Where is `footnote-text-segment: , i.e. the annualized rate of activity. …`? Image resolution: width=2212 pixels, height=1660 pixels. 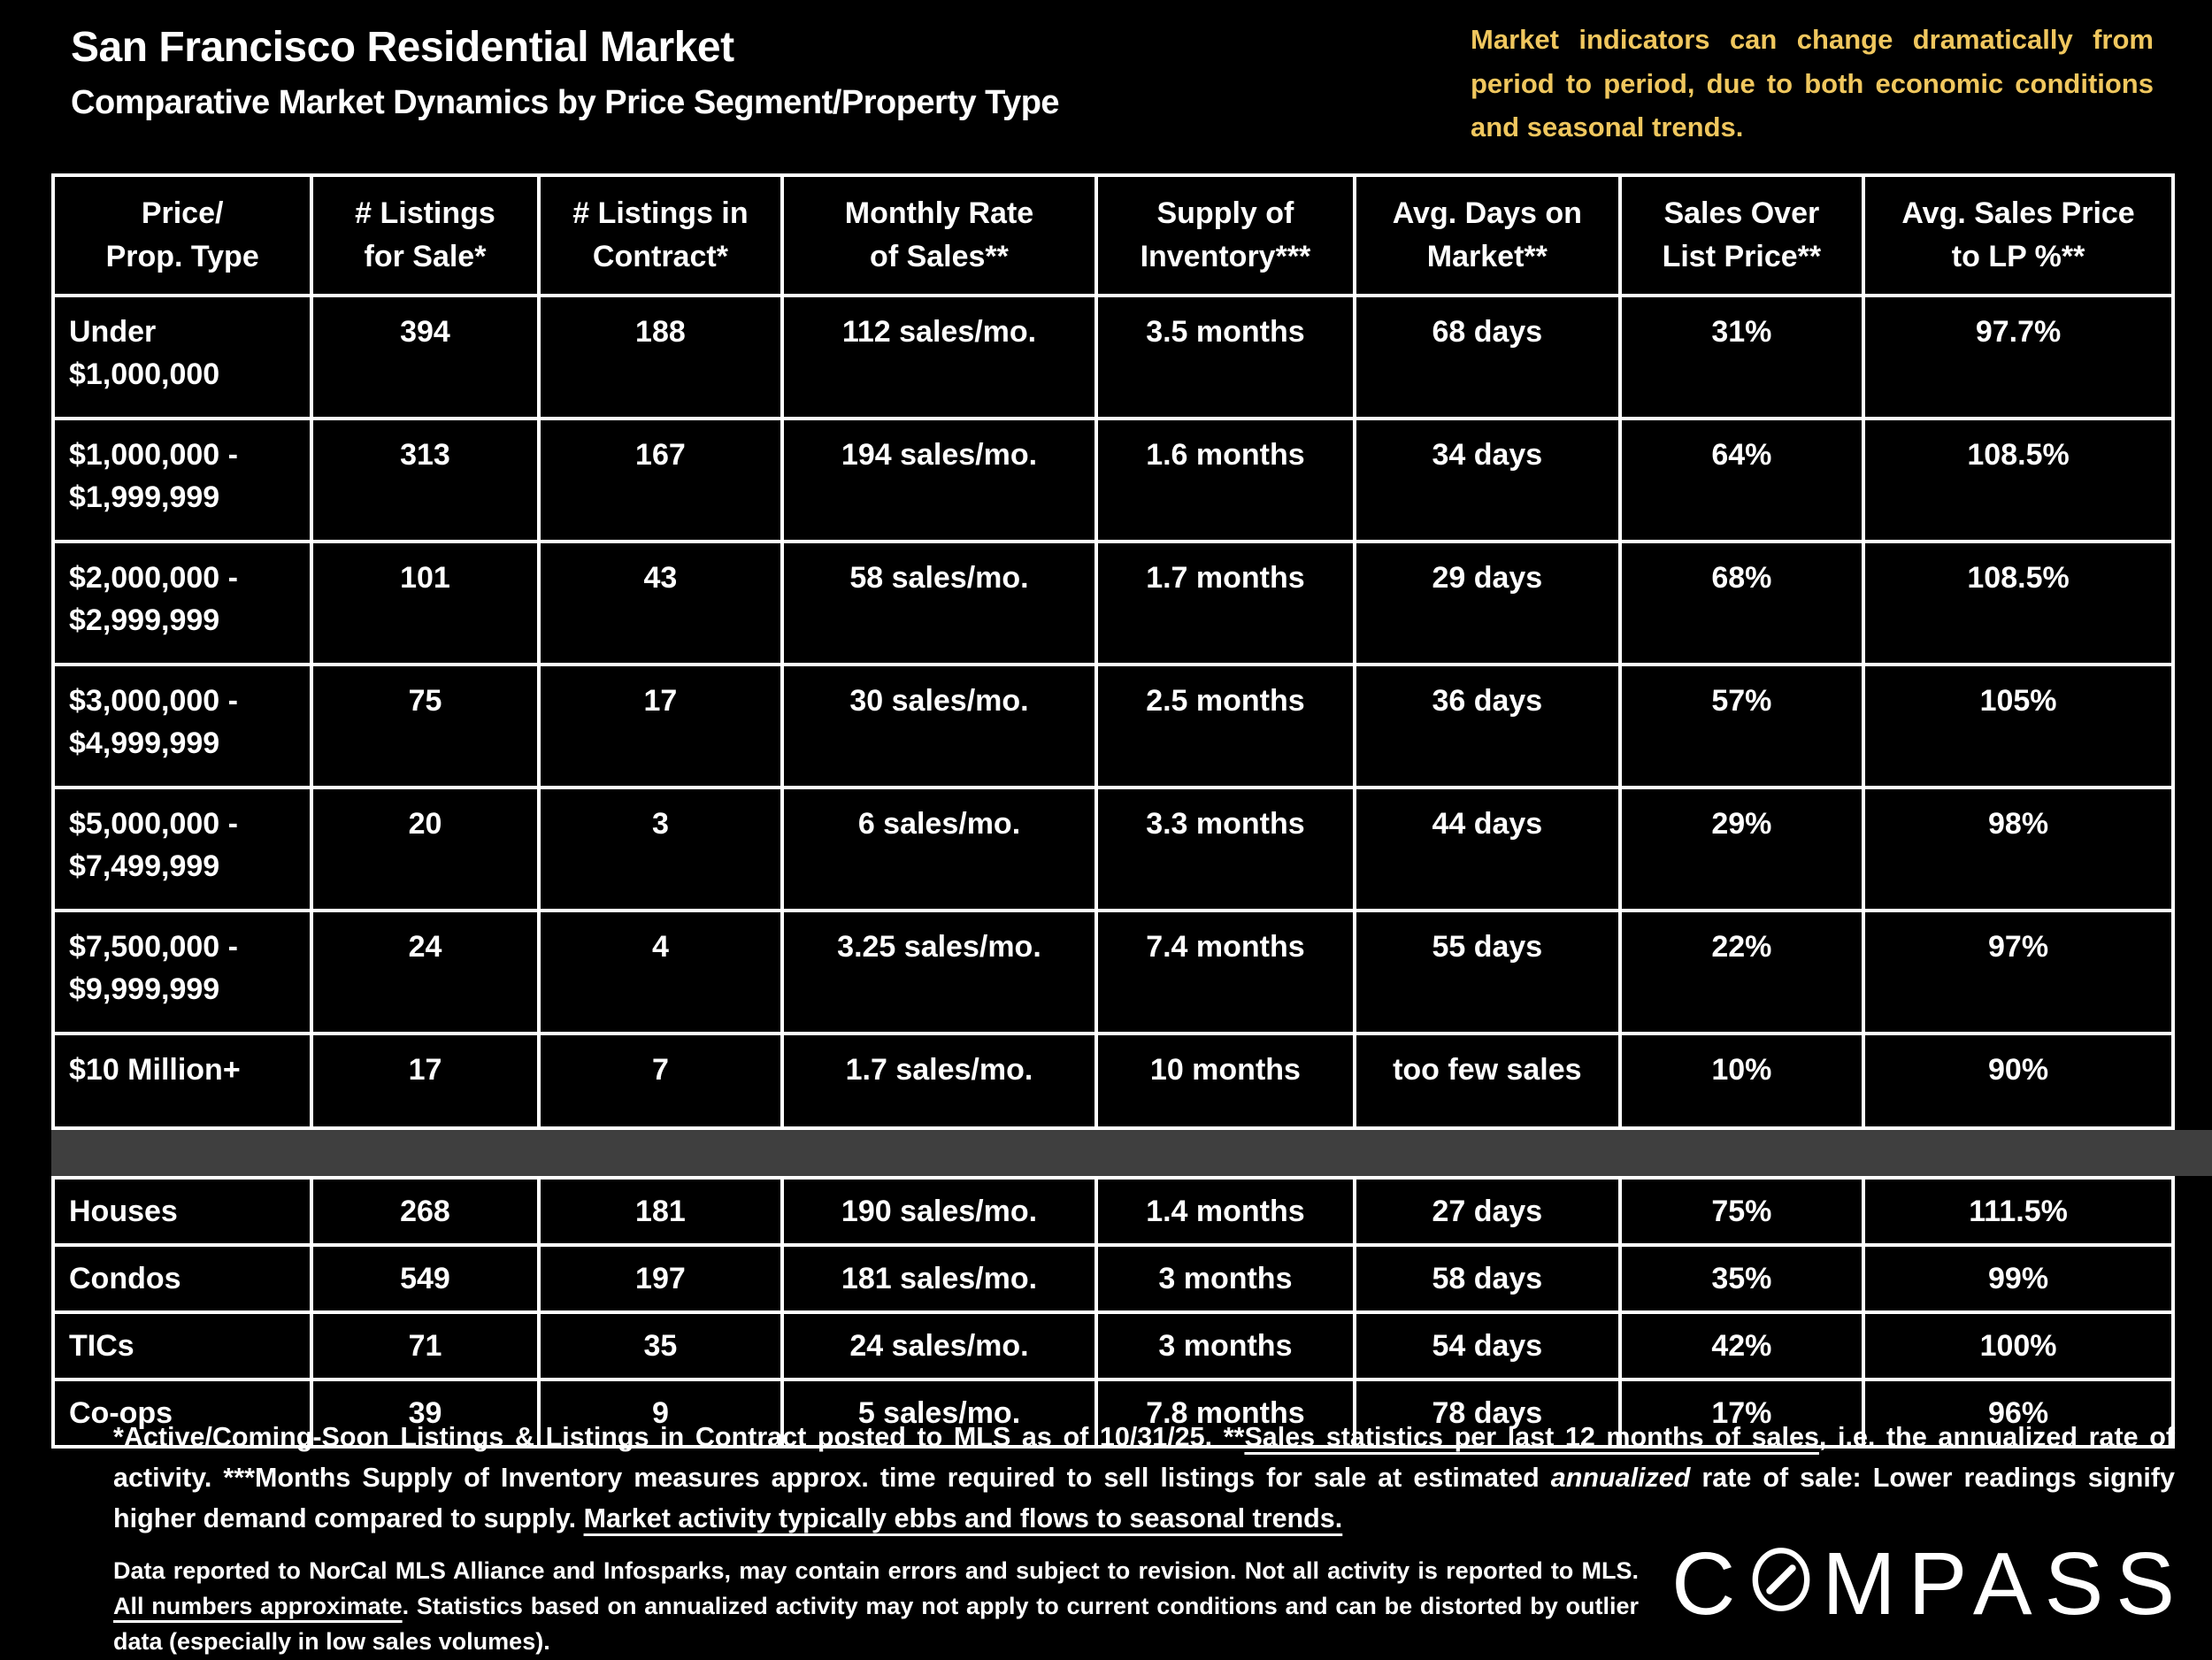
footnote-text-segment: , i.e. the annualized rate of activity. … is located at coordinates (1144, 1457).